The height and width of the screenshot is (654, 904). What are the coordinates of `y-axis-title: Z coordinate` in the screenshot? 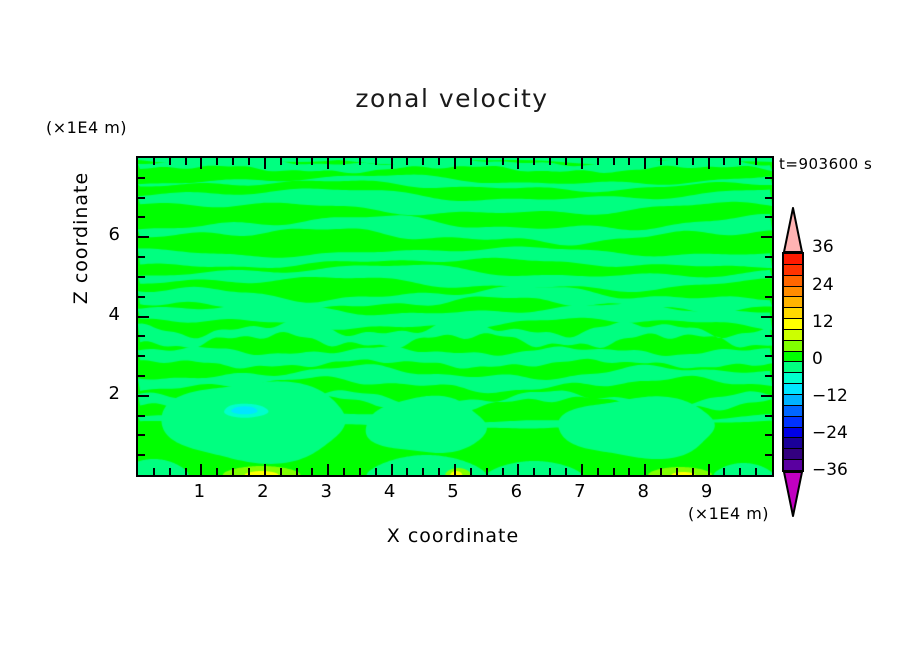 It's located at (81, 238).